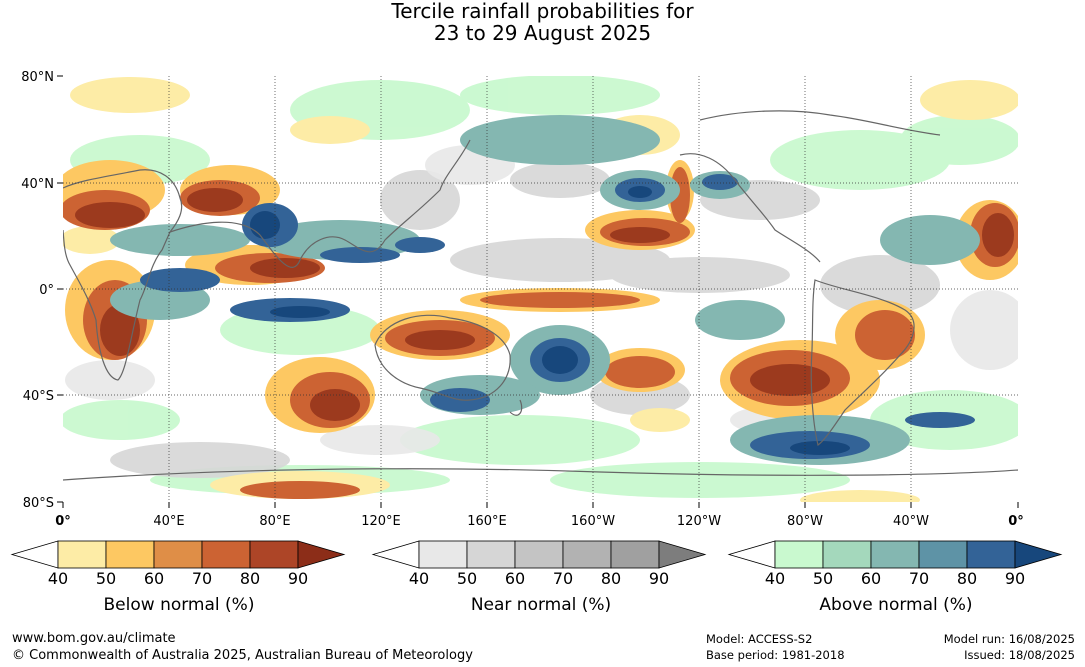  What do you see at coordinates (467, 578) in the screenshot?
I see `colorbar-1-tick-label: 50` at bounding box center [467, 578].